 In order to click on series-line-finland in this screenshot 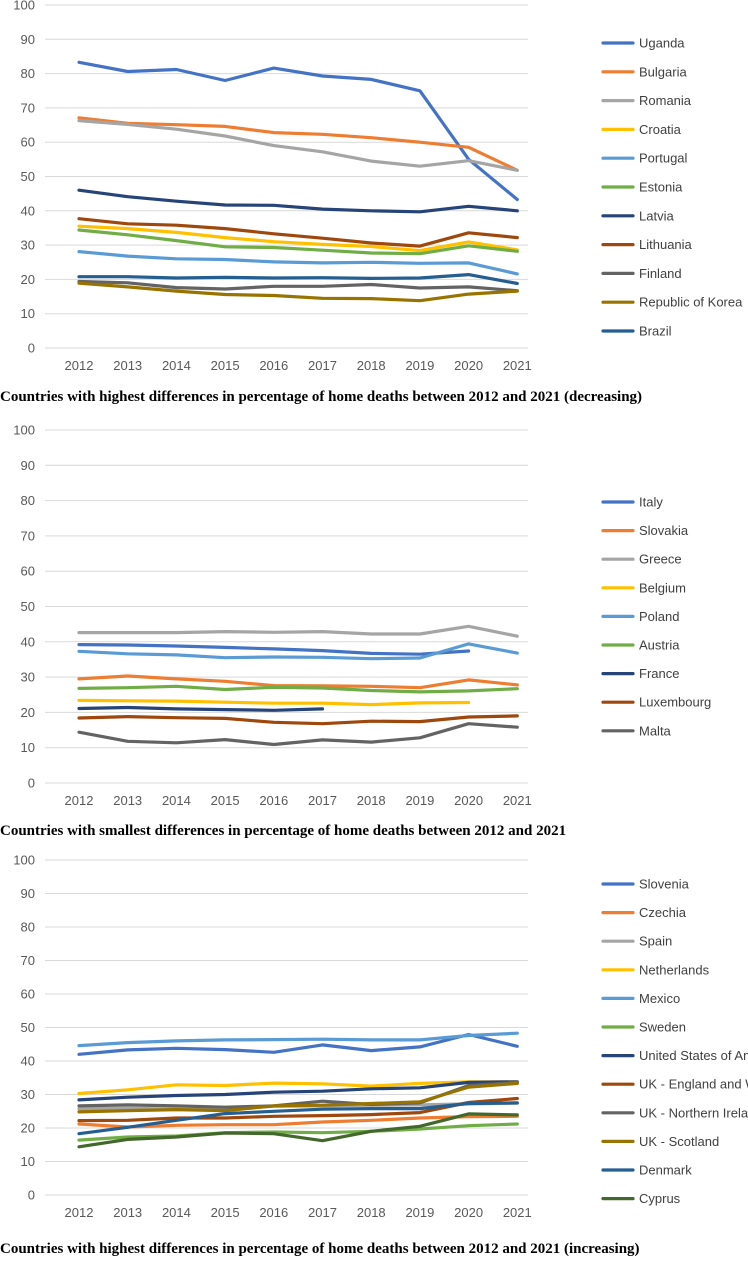, I will do `click(298, 286)`.